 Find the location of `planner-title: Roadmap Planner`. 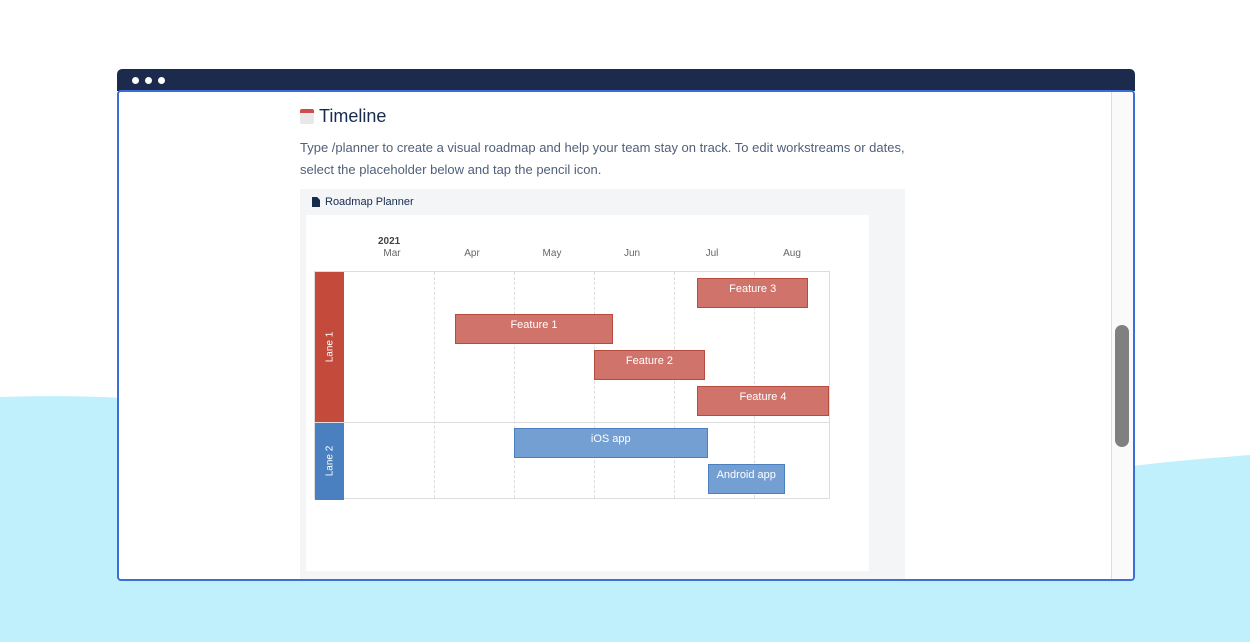

planner-title: Roadmap Planner is located at coordinates (363, 202).